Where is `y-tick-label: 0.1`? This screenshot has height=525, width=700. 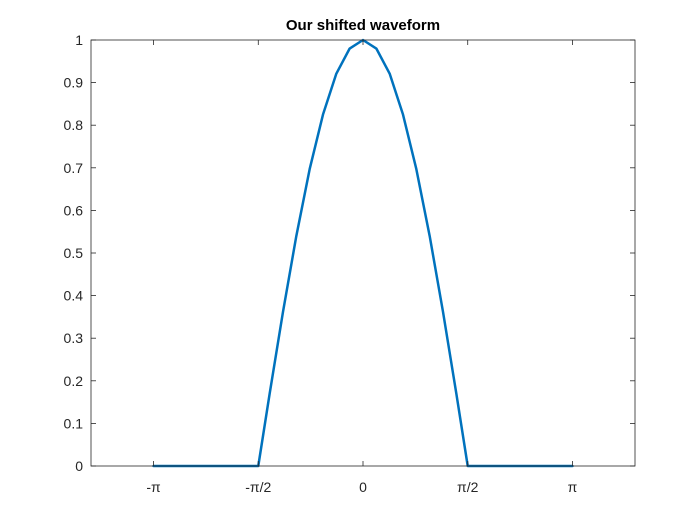
y-tick-label: 0.1 is located at coordinates (74, 423).